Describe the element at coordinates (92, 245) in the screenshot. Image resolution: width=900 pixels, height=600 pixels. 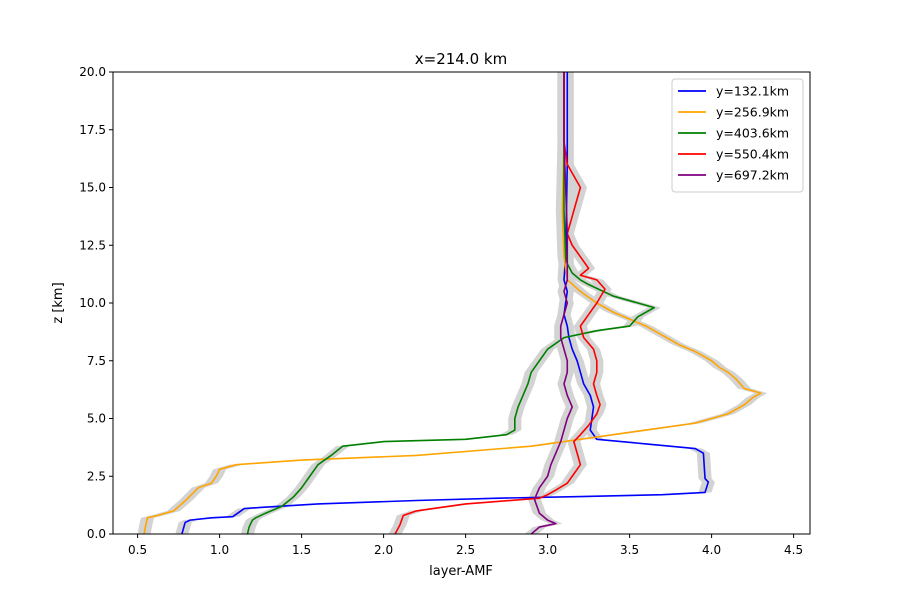
I see `y-tick-label: 12.5` at that location.